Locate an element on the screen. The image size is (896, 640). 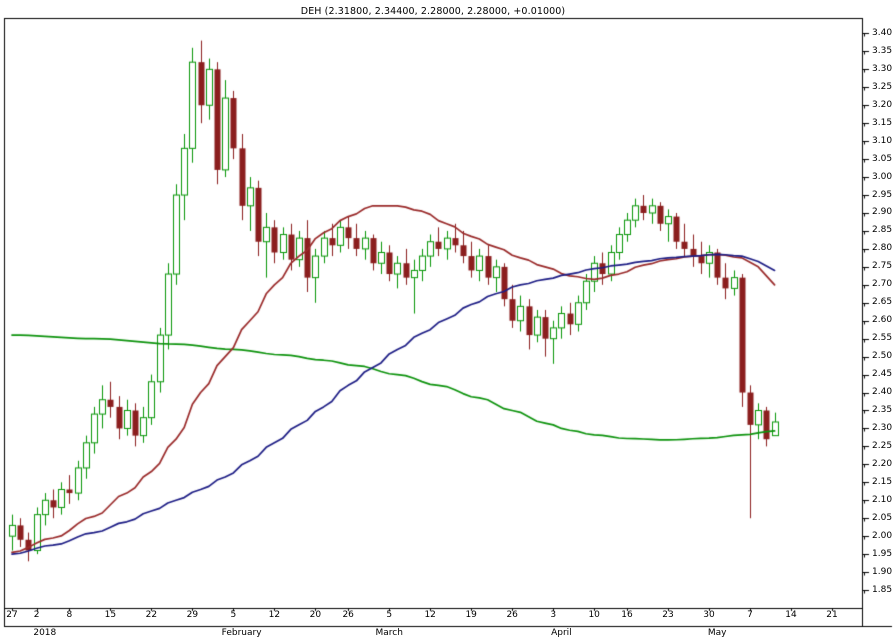
y-axis-label: 1.90 is located at coordinates (882, 571).